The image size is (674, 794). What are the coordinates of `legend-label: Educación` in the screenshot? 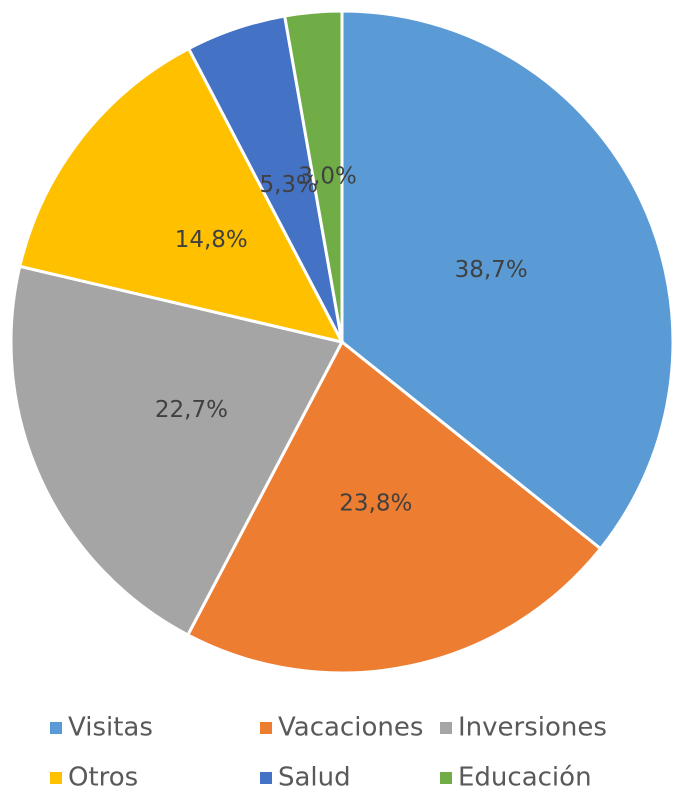 It's located at (525, 778).